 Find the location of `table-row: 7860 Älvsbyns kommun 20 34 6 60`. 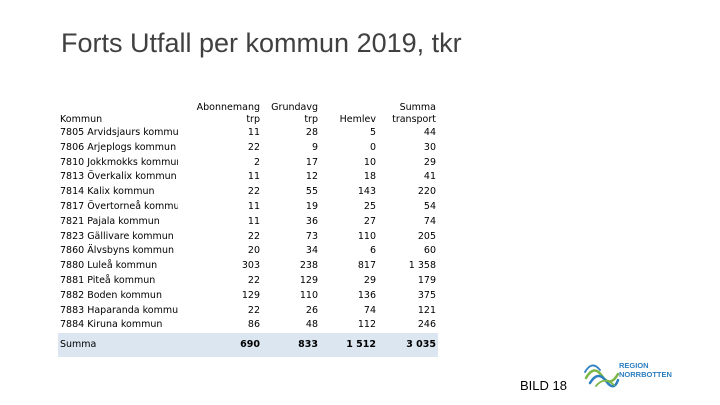

table-row: 7860 Älvsbyns kommun 20 34 6 60 is located at coordinates (248, 251).